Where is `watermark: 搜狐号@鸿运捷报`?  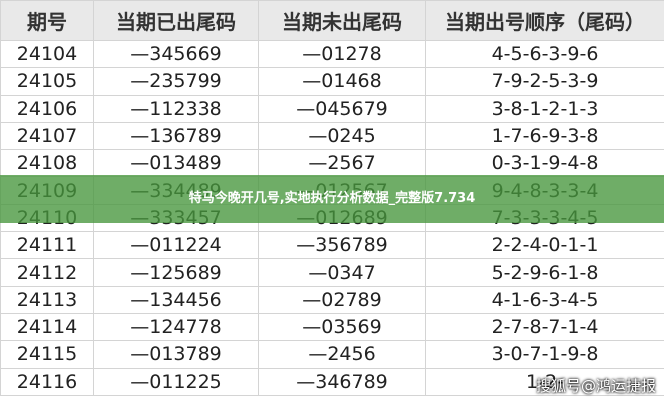 watermark: 搜狐号@鸿运捷报 is located at coordinates (595, 386).